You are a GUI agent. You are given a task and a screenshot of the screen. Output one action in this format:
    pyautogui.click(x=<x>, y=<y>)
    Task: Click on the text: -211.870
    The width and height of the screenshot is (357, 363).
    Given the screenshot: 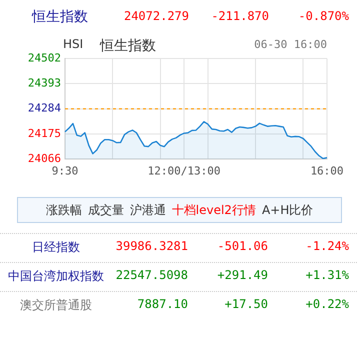 What is the action you would take?
    pyautogui.click(x=240, y=16)
    